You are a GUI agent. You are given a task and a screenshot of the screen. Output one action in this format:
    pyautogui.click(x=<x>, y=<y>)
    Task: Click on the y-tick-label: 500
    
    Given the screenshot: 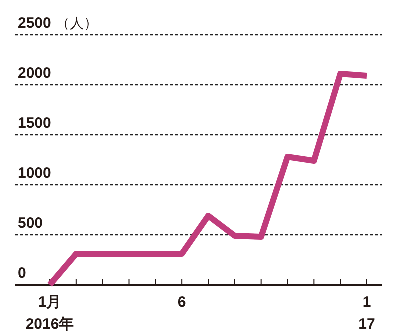 What is the action you would take?
    pyautogui.click(x=31, y=223)
    